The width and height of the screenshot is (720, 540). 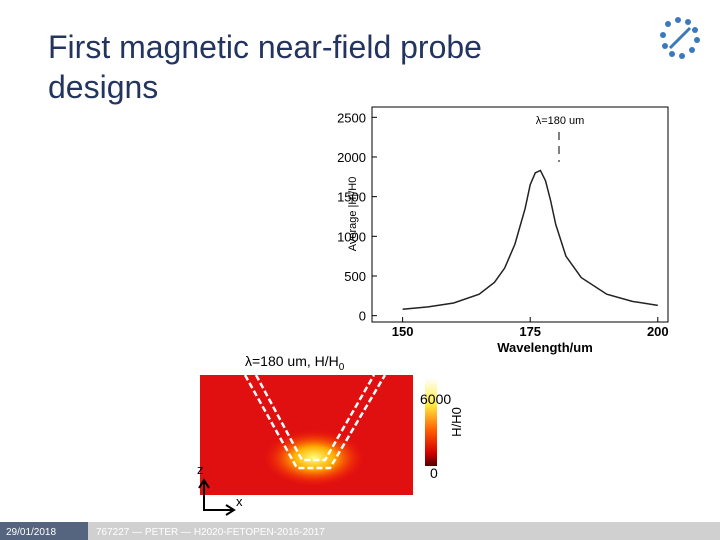 What do you see at coordinates (560, 121) in the screenshot?
I see `annotation: λ=180 um` at bounding box center [560, 121].